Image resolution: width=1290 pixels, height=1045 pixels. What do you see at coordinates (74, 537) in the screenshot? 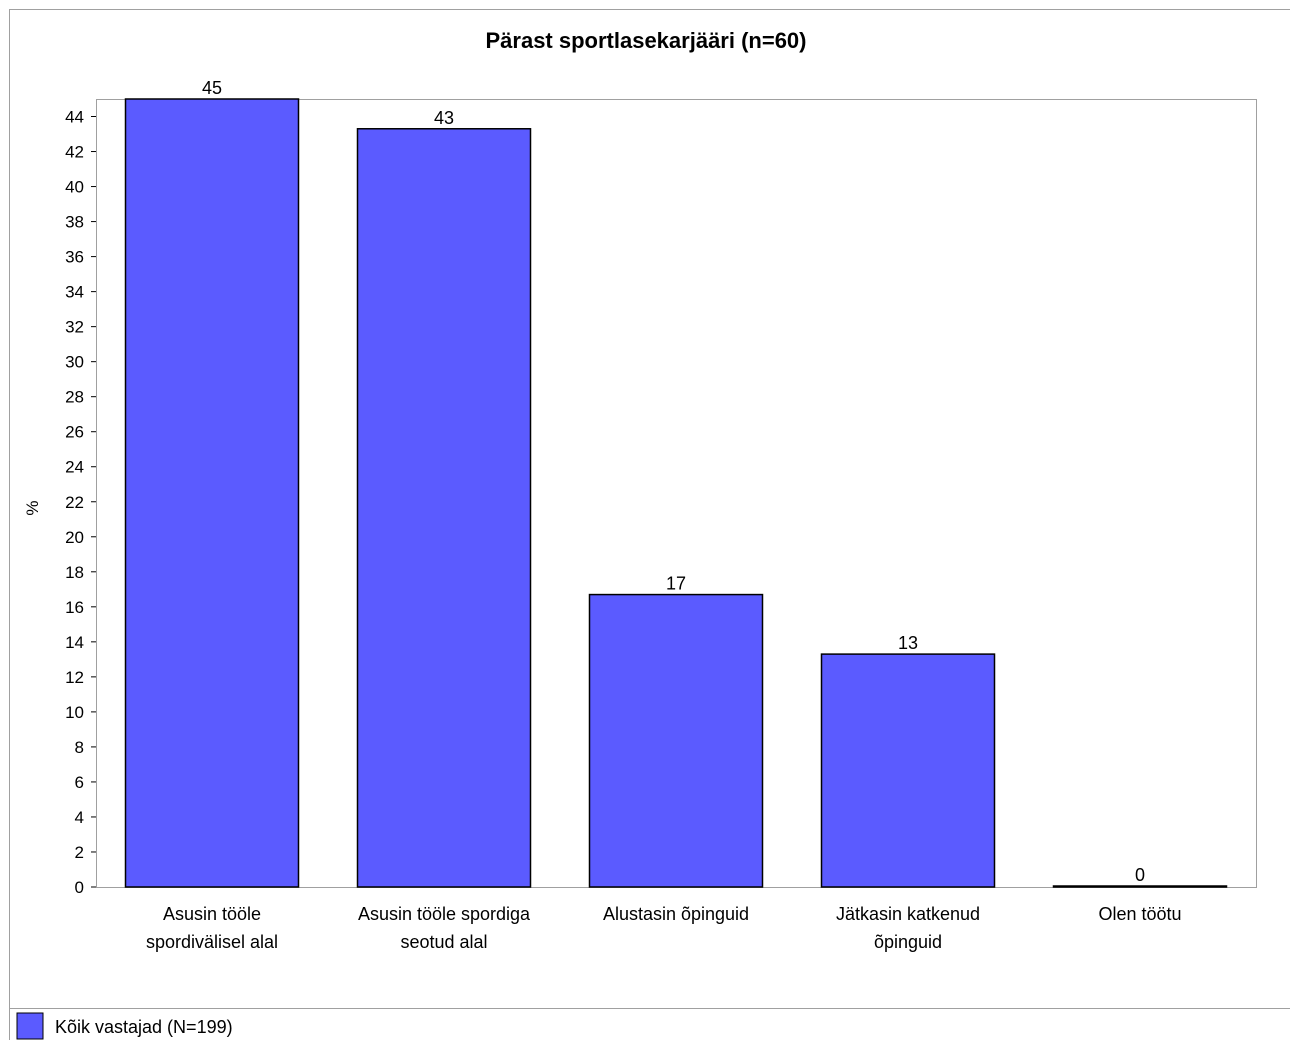
I see `y-tick-label: 20` at bounding box center [74, 537].